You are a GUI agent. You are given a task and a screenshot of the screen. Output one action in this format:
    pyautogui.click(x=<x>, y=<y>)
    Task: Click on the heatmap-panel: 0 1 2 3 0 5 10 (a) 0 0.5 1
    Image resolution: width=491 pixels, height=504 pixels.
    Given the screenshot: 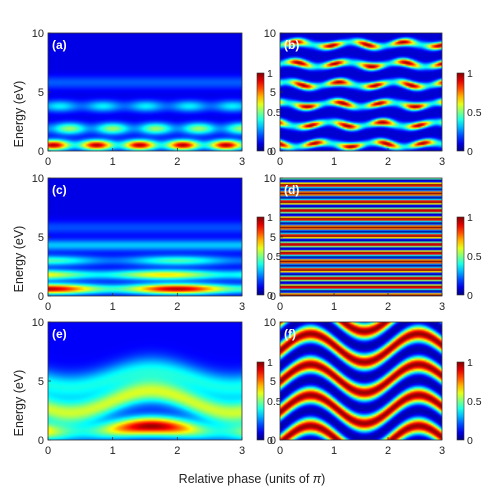 What is the action you would take?
    pyautogui.click(x=157, y=98)
    